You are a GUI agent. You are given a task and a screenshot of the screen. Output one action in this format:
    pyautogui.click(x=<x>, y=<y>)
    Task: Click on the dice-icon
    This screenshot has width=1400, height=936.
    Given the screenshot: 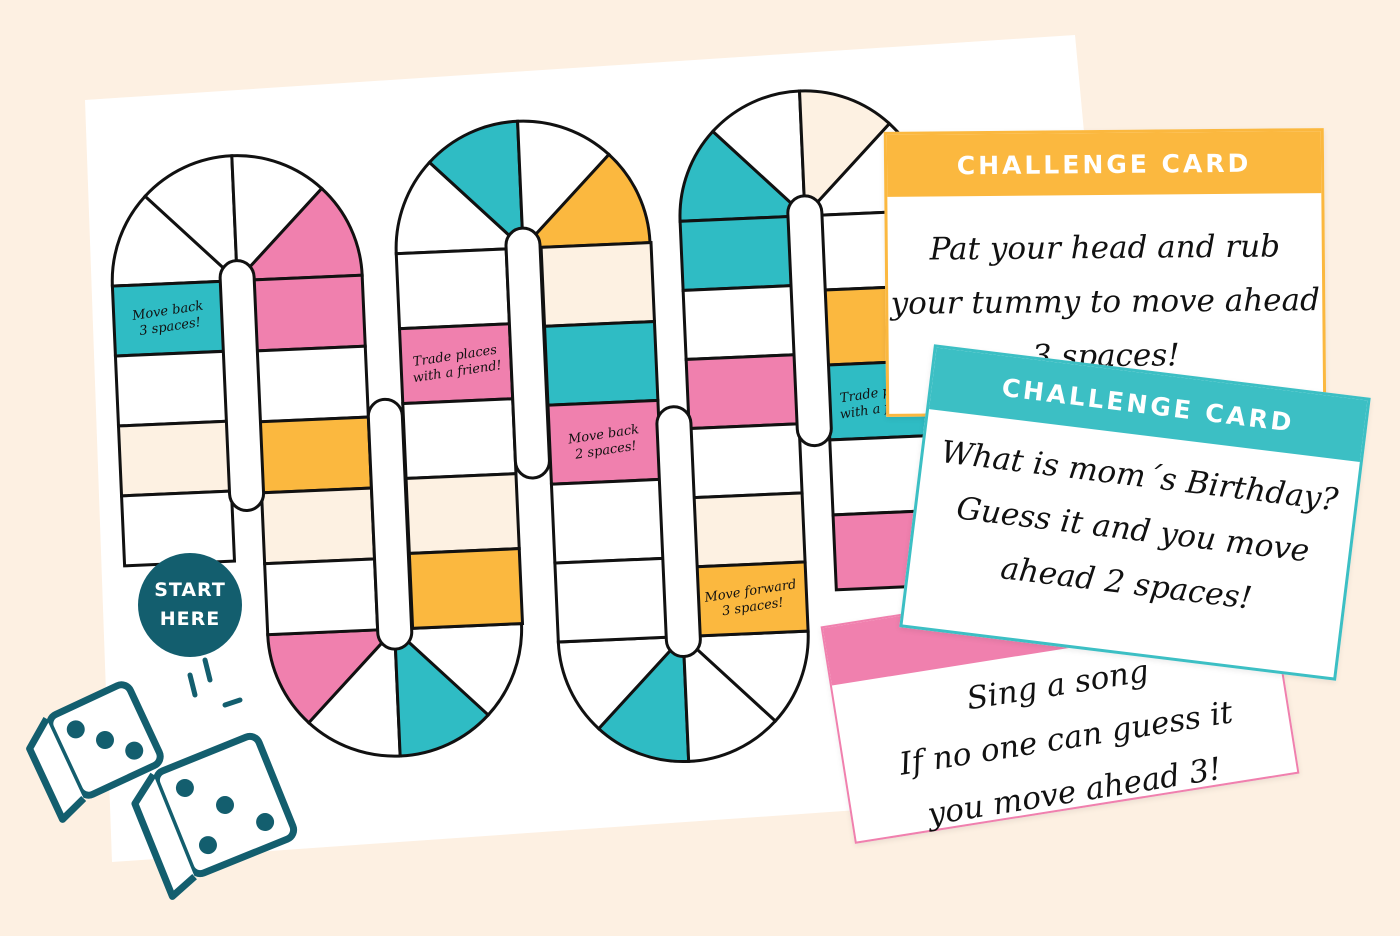 What is the action you would take?
    pyautogui.click(x=162, y=778)
    